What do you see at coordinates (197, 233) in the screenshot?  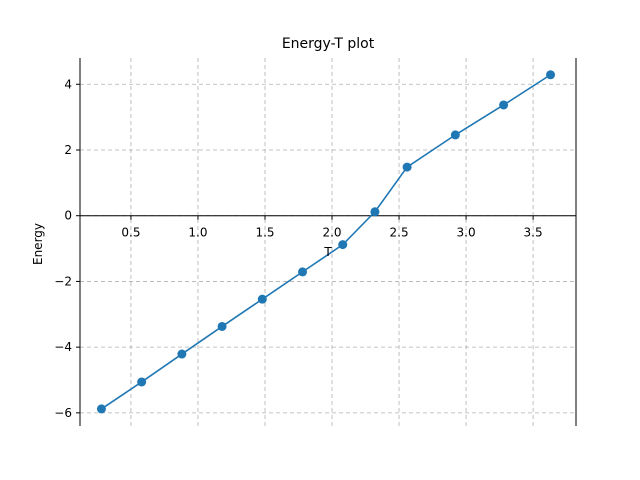 I see `x-tick-label: 1.0` at bounding box center [197, 233].